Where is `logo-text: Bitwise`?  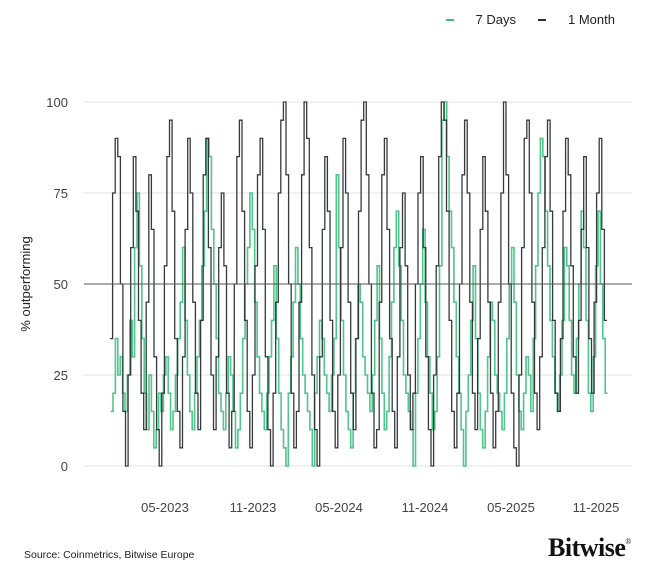 logo-text: Bitwise is located at coordinates (587, 547).